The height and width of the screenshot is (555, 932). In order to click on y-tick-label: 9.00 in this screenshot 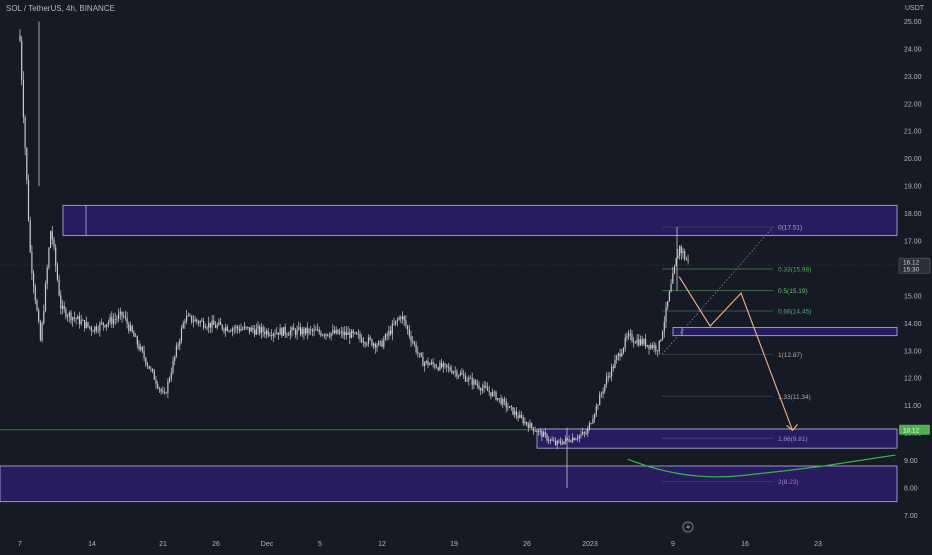, I will do `click(911, 461)`.